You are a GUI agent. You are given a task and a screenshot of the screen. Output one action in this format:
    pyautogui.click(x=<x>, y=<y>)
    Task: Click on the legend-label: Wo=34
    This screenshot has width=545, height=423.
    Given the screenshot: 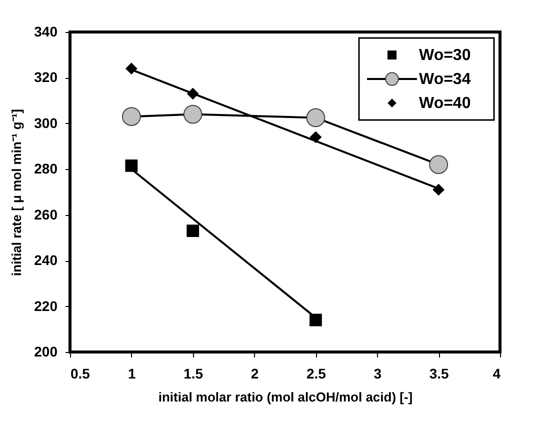 What is the action you would take?
    pyautogui.click(x=445, y=79)
    